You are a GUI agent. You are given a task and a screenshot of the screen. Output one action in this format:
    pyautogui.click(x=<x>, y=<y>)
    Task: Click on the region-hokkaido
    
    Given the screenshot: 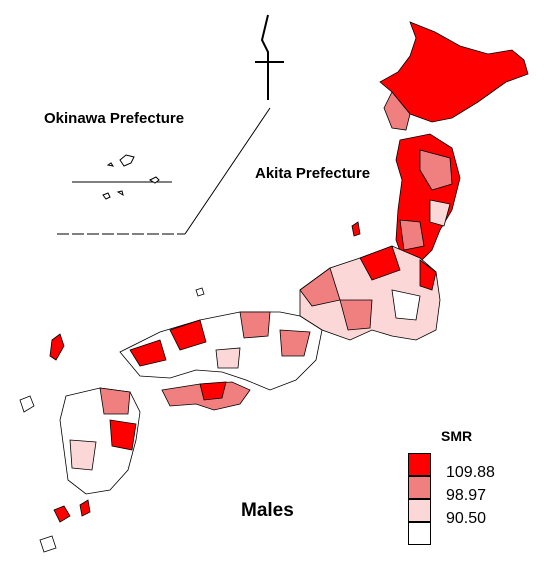 What is the action you would take?
    pyautogui.click(x=454, y=76)
    